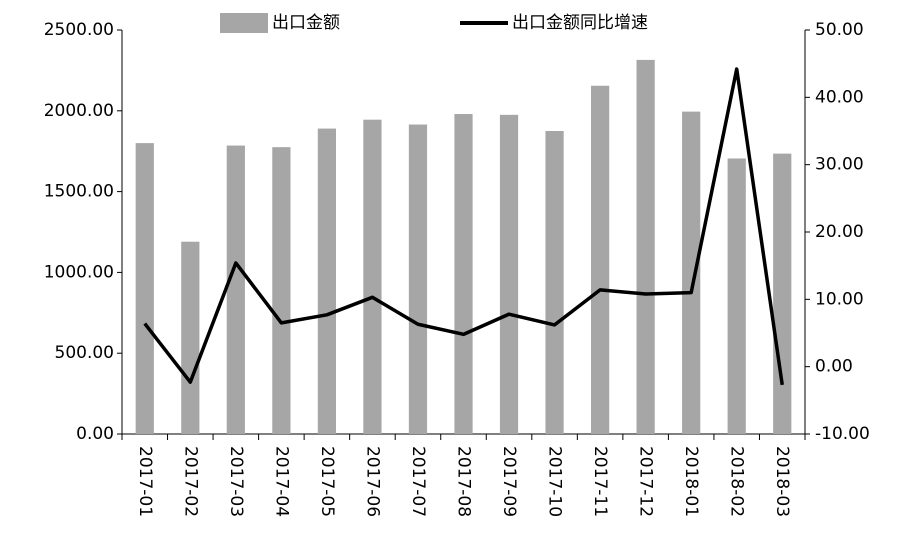 This screenshot has height=543, width=900. I want to click on y-tick-label: 1500.00, so click(79, 192).